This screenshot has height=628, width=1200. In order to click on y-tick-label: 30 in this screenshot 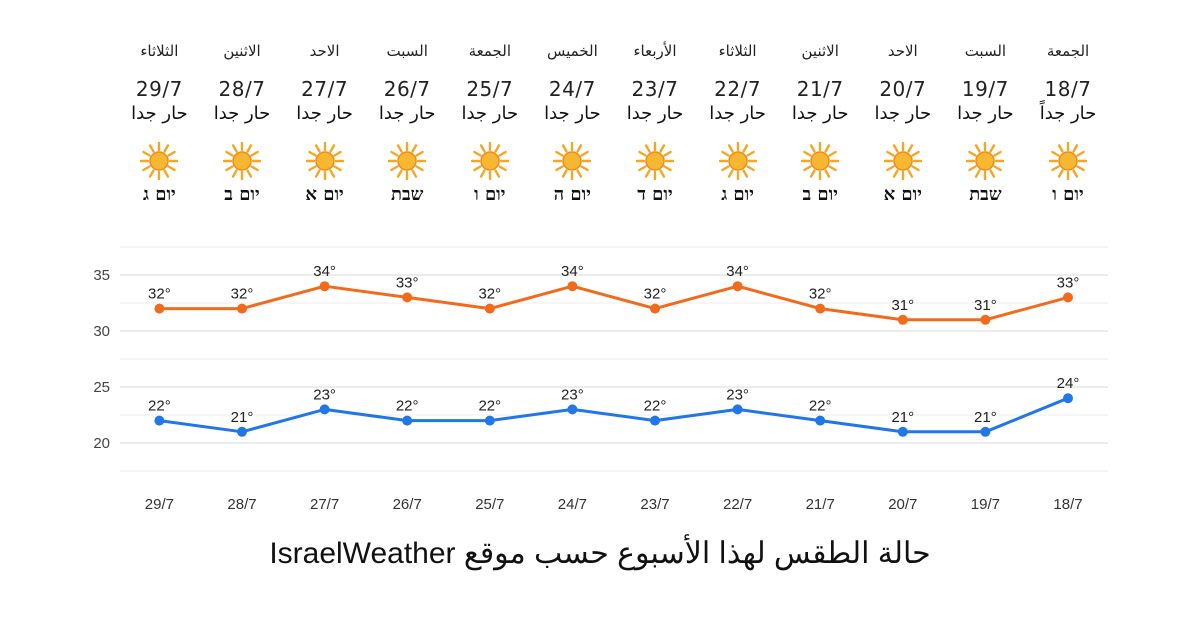, I will do `click(101, 331)`.